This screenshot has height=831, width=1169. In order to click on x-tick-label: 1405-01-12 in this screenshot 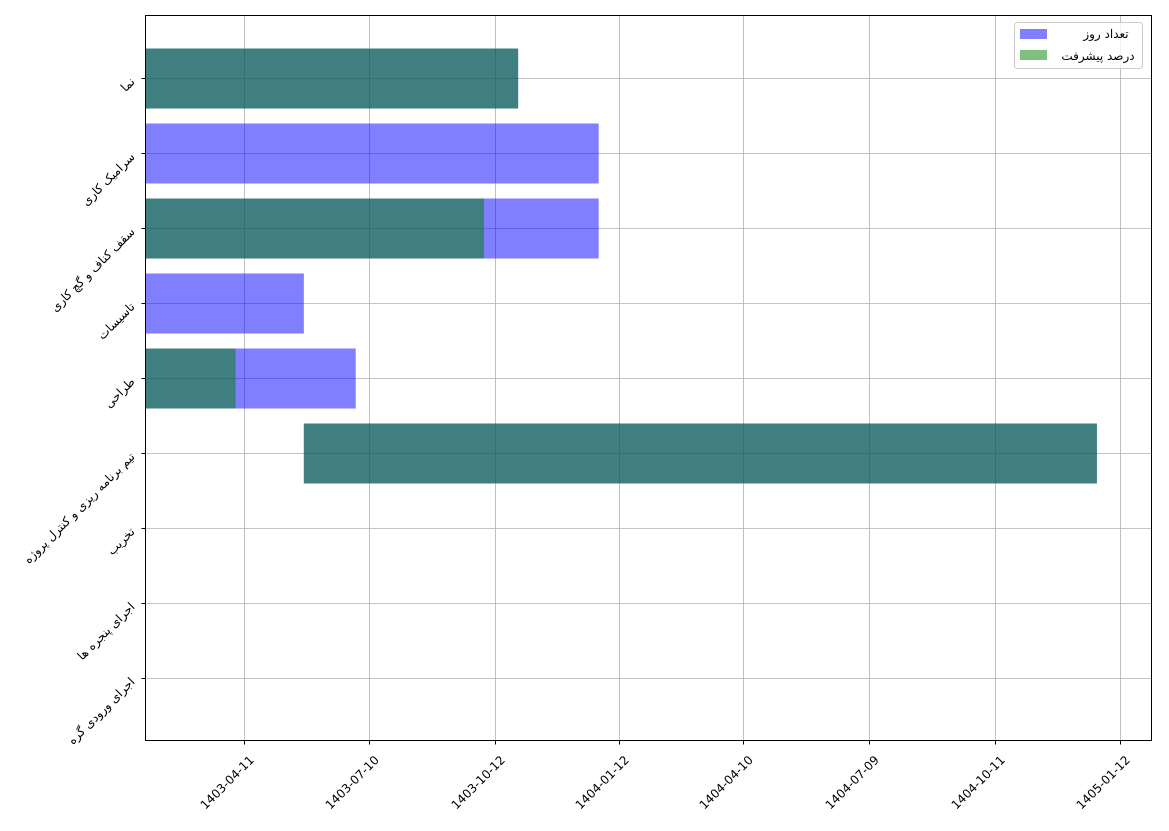, I will do `click(1103, 782)`.